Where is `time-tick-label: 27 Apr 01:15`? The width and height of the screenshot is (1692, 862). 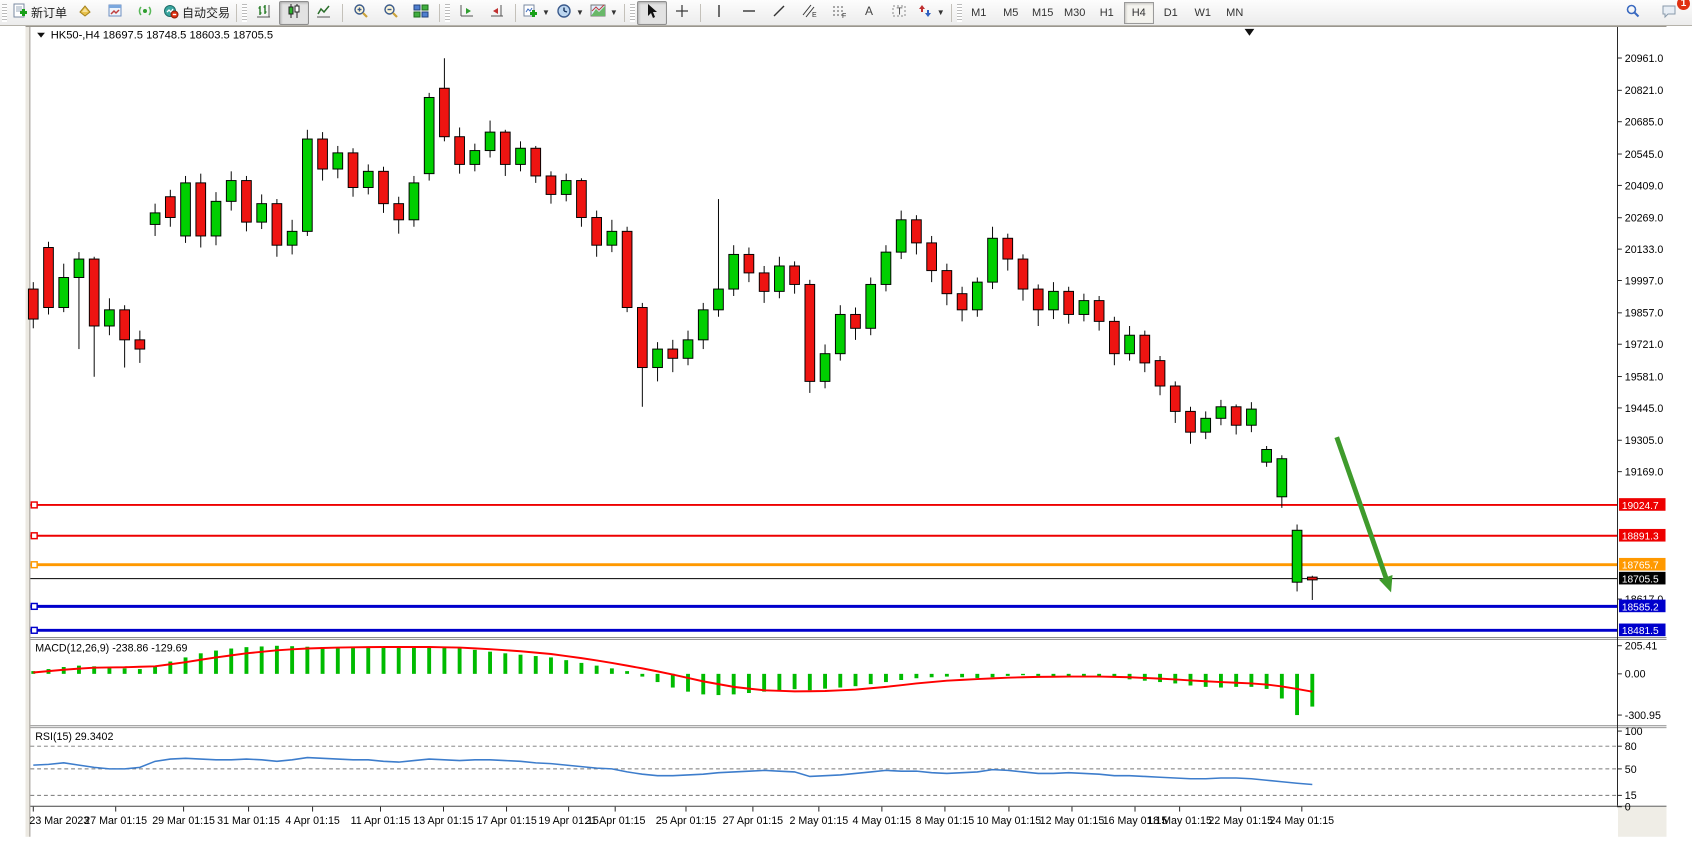
time-tick-label: 27 Apr 01:15 is located at coordinates (753, 821).